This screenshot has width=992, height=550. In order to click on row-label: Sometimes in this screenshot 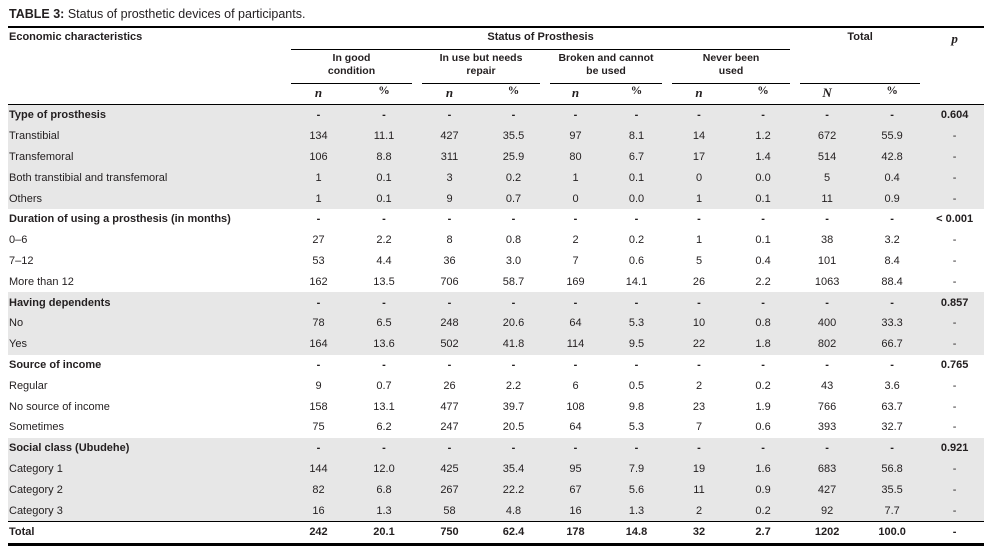, I will do `click(37, 427)`.